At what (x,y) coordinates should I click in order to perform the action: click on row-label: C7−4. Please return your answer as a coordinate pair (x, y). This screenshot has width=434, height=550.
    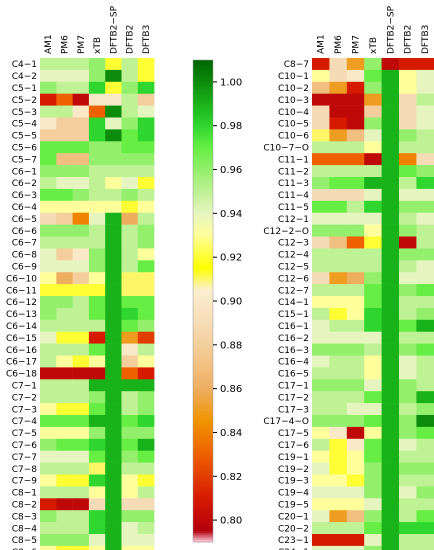
    Looking at the image, I should click on (25, 422).